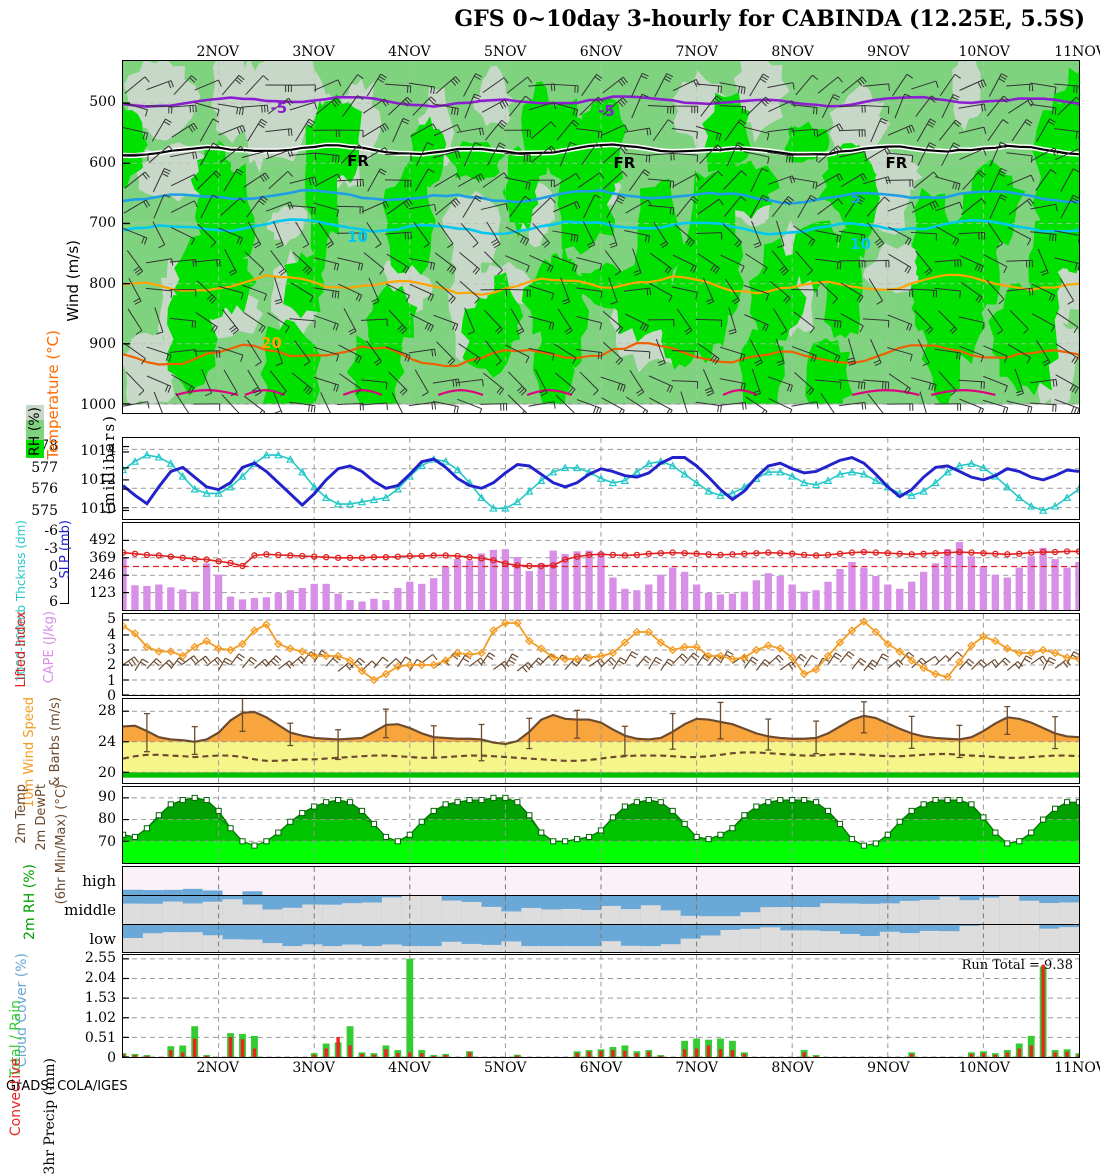 The image size is (1100, 1175). What do you see at coordinates (41, 817) in the screenshot?
I see `dewpt-axis-label: 2m DewPt` at bounding box center [41, 817].